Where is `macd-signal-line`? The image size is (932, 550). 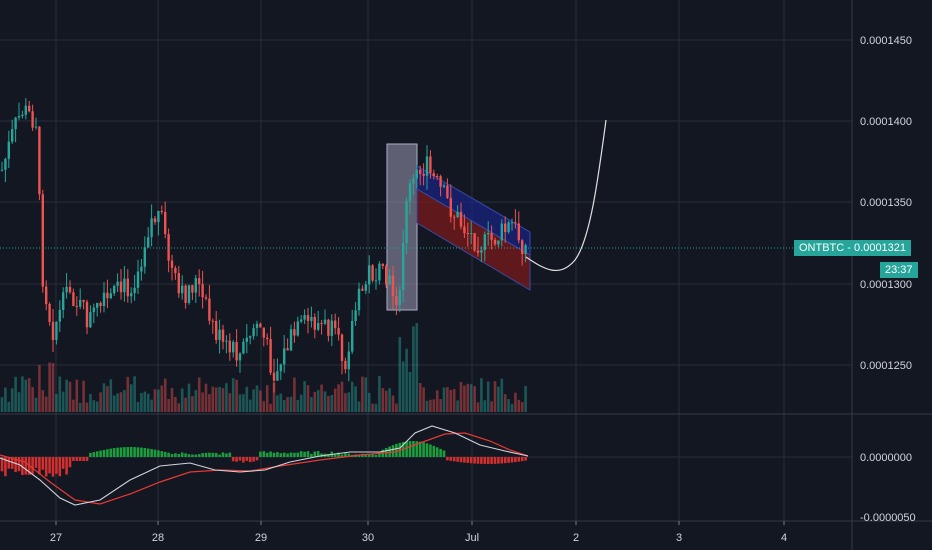
macd-signal-line is located at coordinates (264, 468).